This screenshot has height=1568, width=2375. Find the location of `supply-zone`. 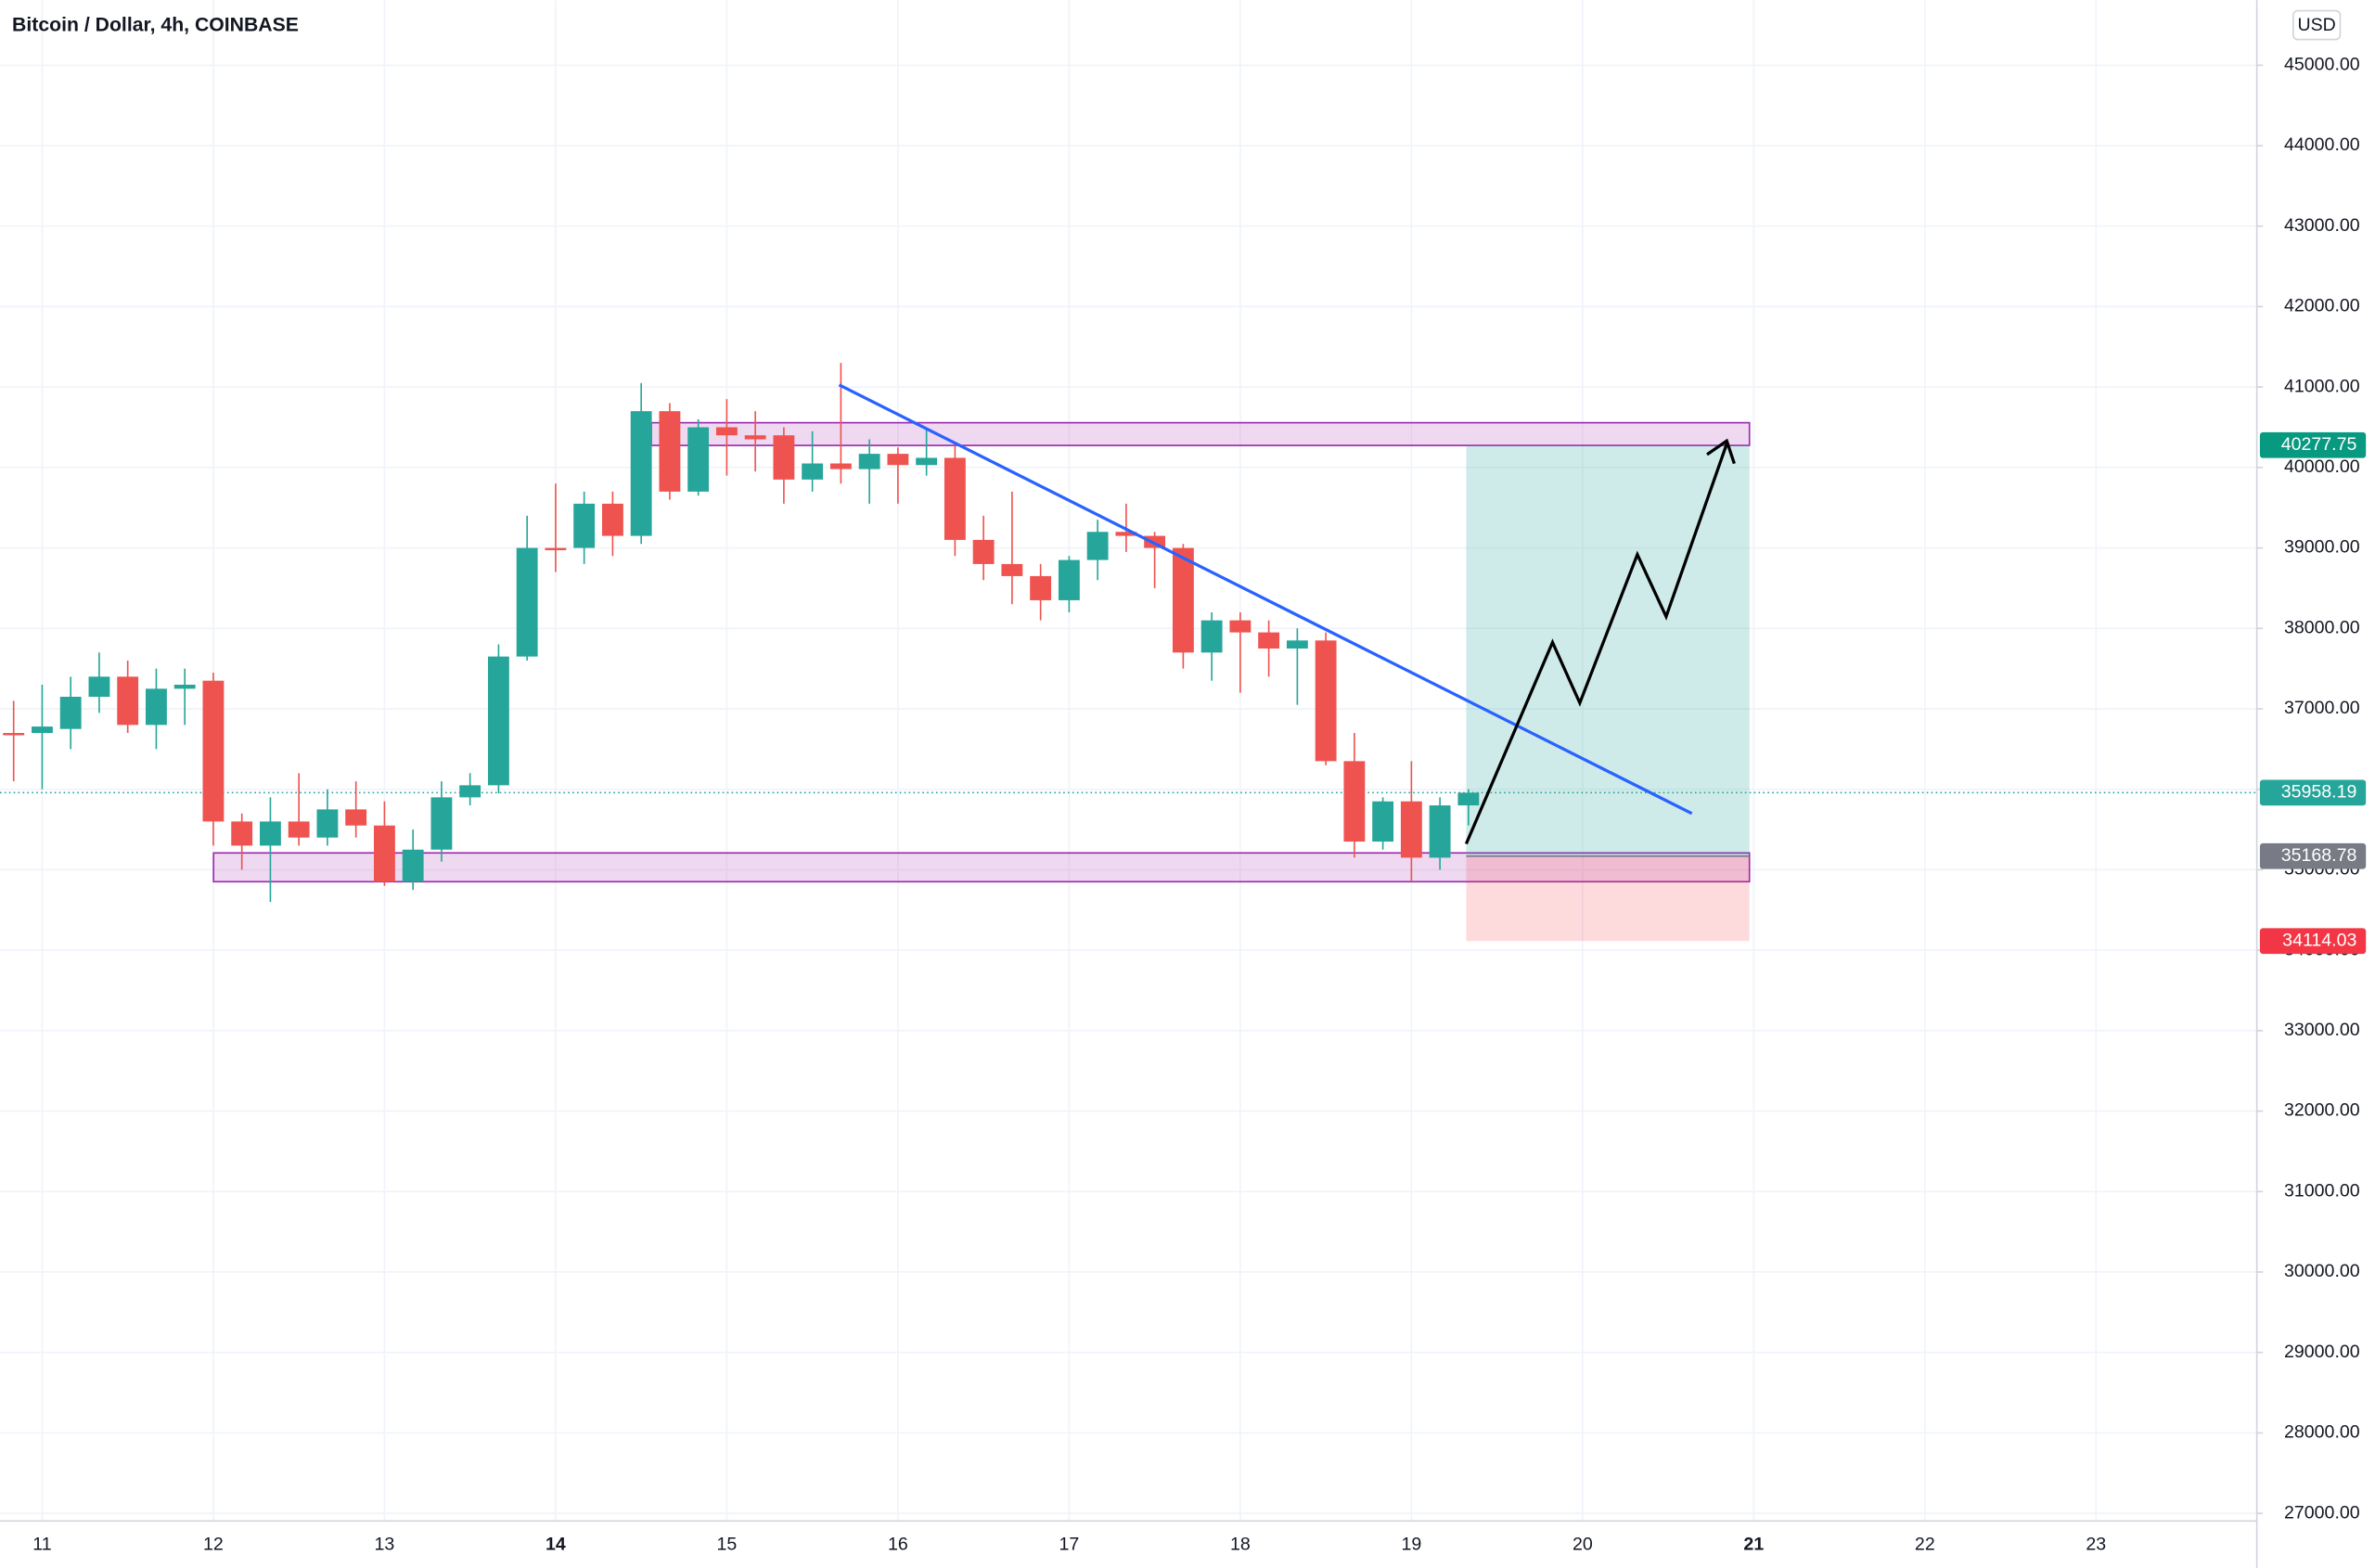

supply-zone is located at coordinates (1200, 434).